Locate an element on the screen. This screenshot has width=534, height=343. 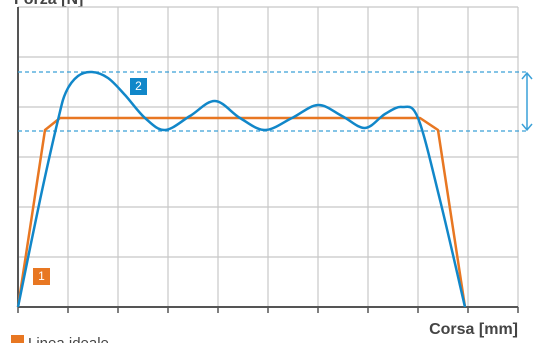
legend-swatch is located at coordinates (17, 339).